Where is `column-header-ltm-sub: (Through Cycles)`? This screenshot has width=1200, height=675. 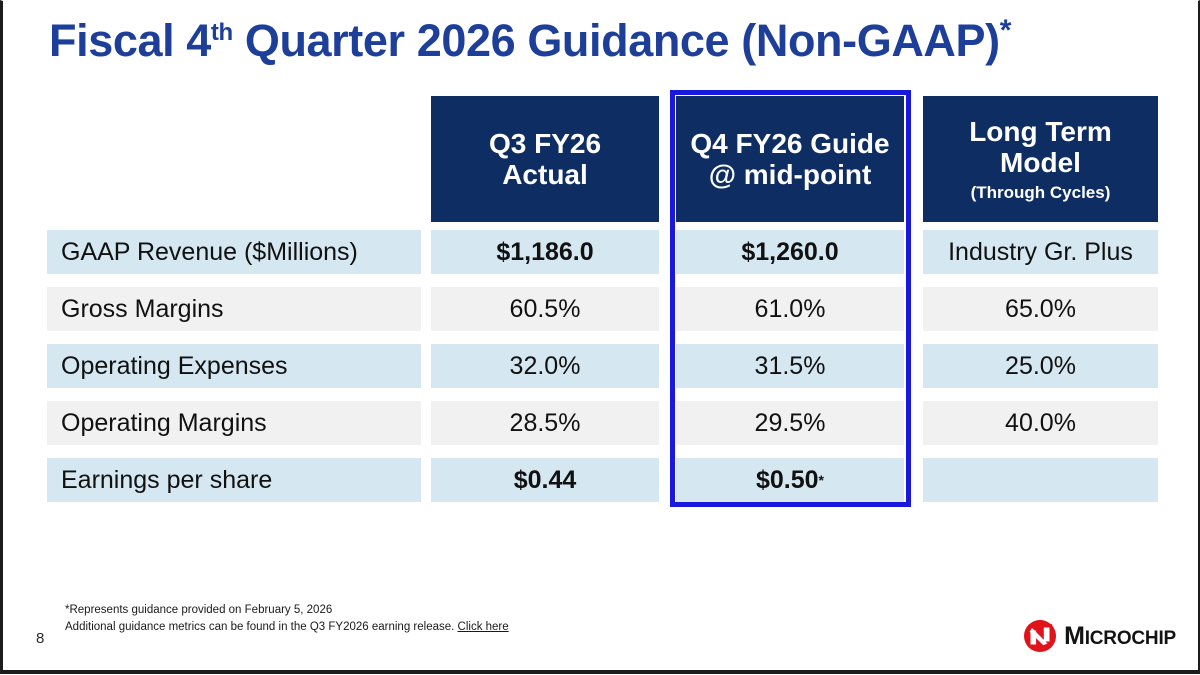 column-header-ltm-sub: (Through Cycles) is located at coordinates (1040, 192).